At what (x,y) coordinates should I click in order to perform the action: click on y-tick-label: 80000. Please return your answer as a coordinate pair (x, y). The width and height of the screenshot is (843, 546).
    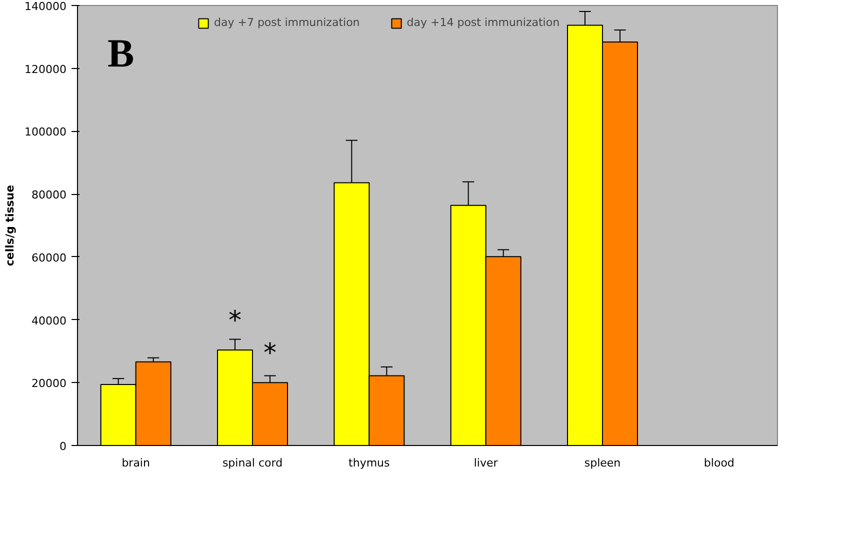
    Looking at the image, I should click on (49, 195).